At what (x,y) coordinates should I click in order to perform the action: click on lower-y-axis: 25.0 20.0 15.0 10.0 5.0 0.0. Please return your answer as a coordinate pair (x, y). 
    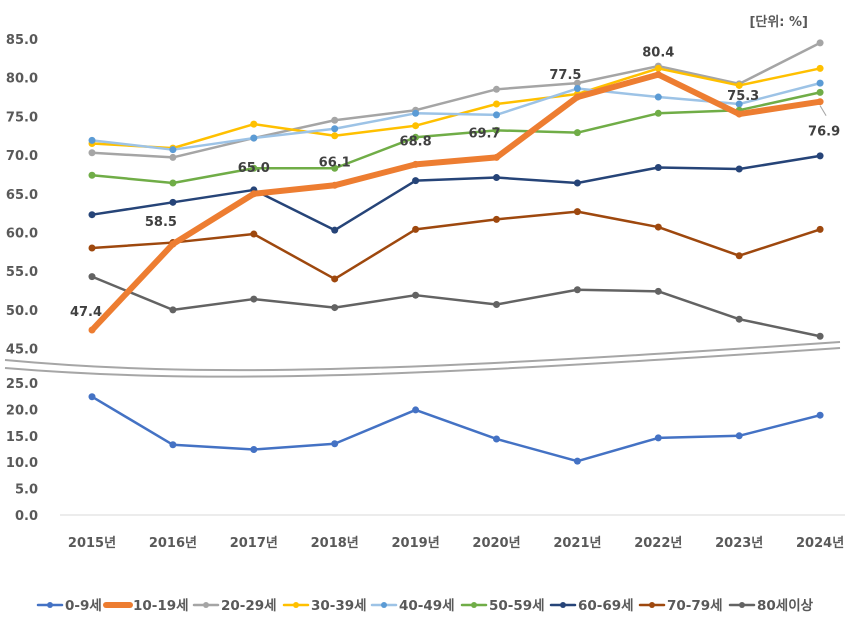
    Looking at the image, I should click on (22, 450).